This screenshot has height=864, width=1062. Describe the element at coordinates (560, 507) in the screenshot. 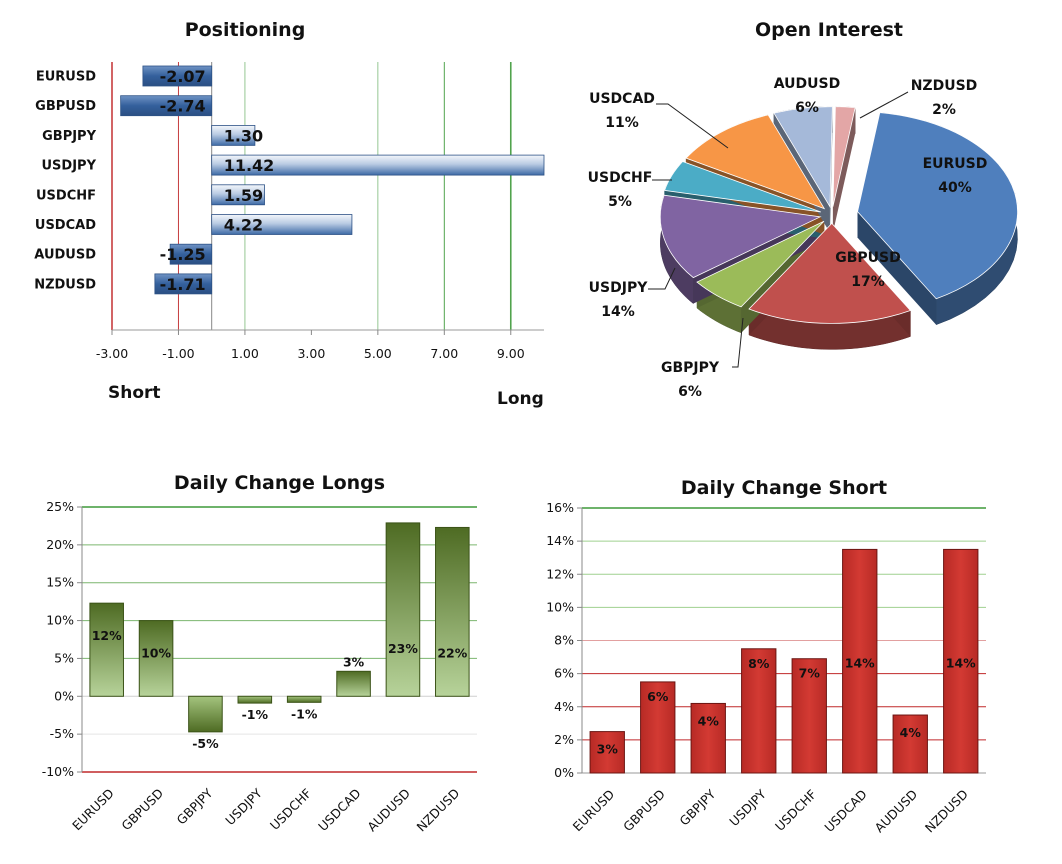

I see `y-tick-label: 16%` at that location.